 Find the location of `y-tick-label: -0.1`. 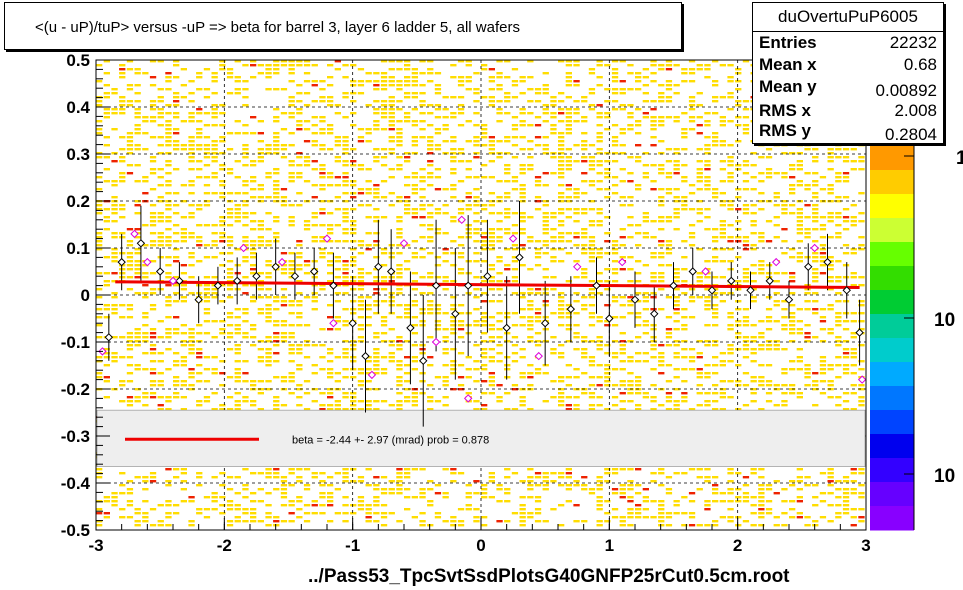

y-tick-label: -0.1 is located at coordinates (75, 342).